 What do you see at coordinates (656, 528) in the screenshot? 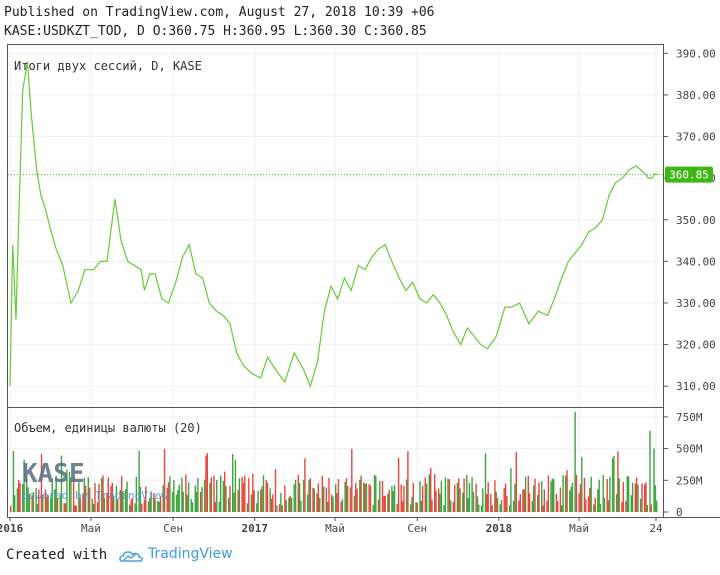
I see `time-tick-label: 24` at bounding box center [656, 528].